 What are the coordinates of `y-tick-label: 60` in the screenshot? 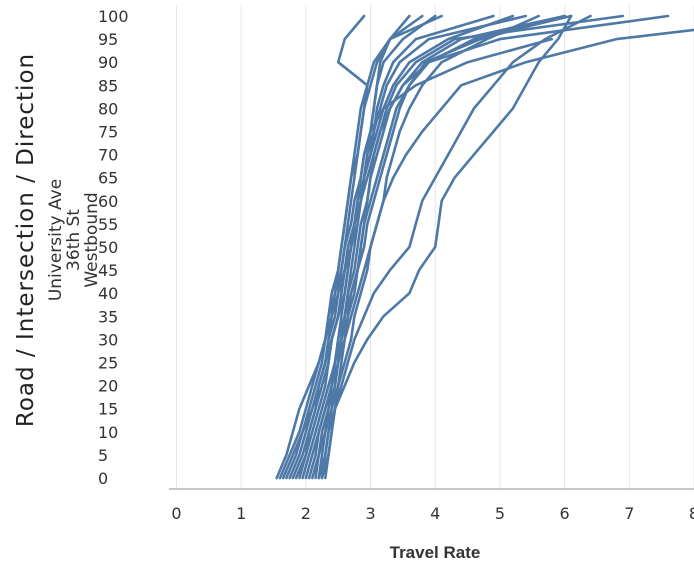 It's located at (108, 201).